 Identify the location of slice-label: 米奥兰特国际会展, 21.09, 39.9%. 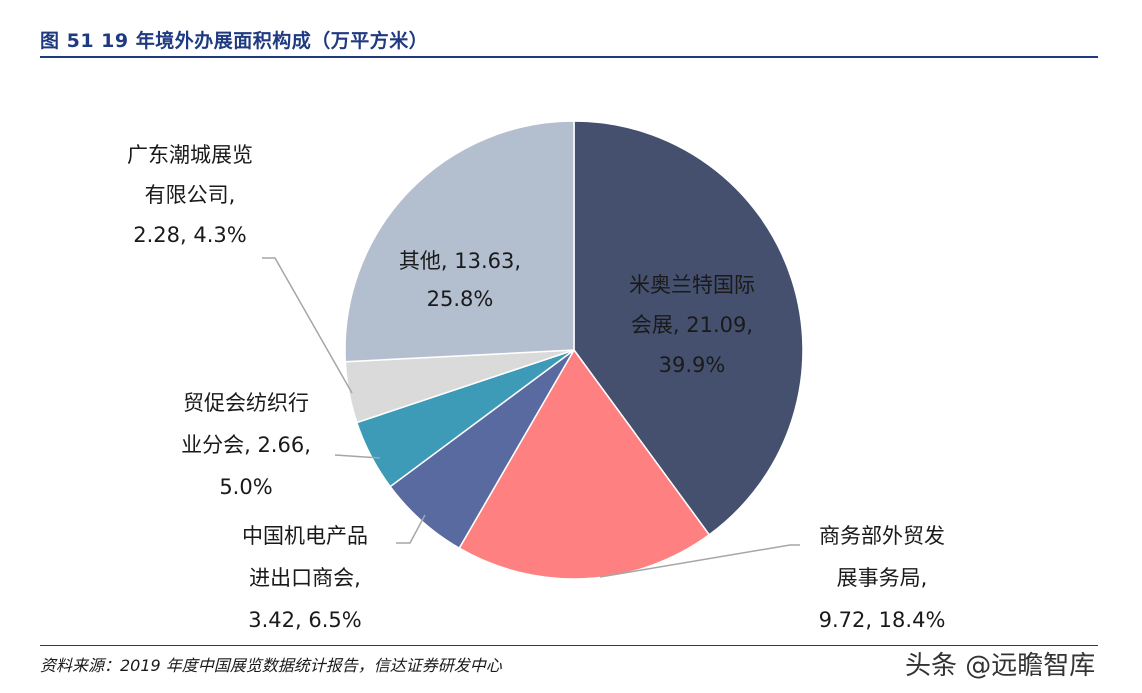
(692, 325).